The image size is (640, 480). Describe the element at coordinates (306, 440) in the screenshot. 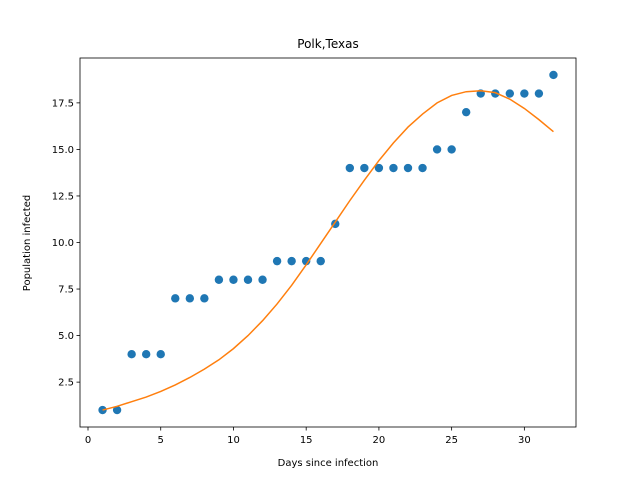

I see `x-tick-label: 15` at that location.